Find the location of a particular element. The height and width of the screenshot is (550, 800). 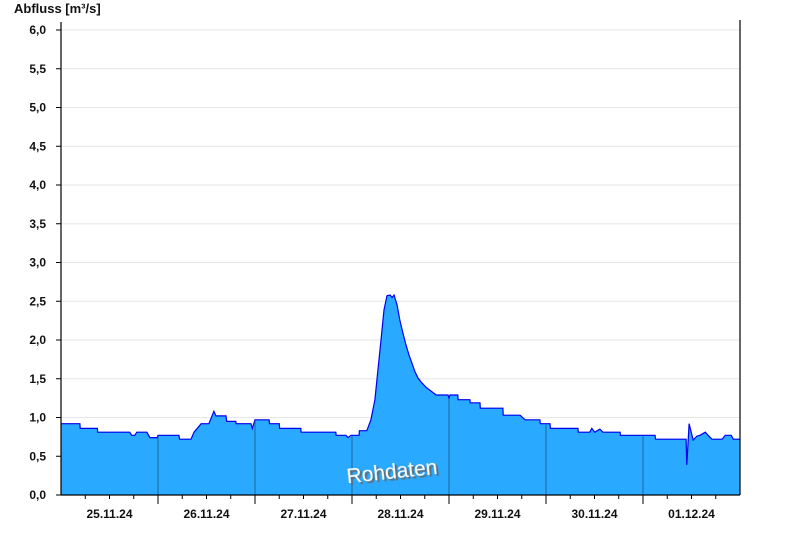

y-tick-label: 2,5 is located at coordinates (37, 301).